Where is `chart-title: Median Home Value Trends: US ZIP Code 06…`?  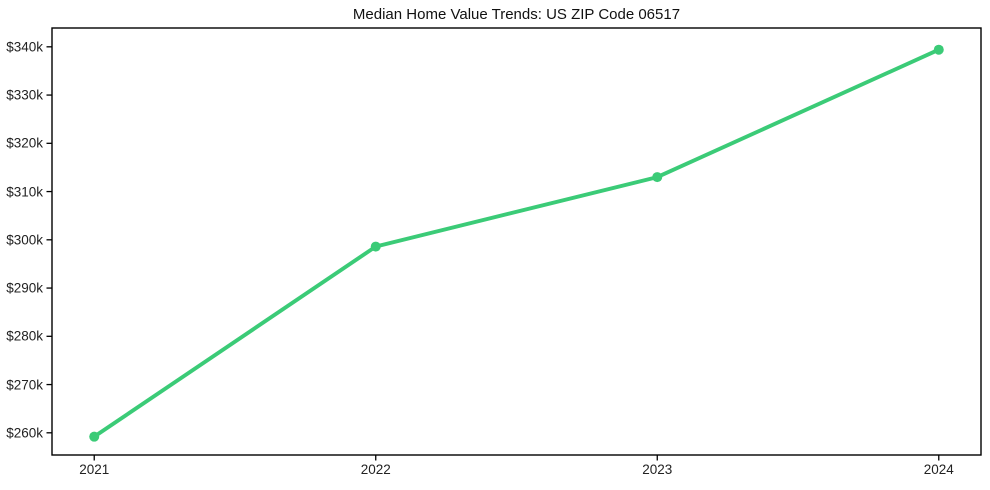 chart-title: Median Home Value Trends: US ZIP Code 06… is located at coordinates (516, 14).